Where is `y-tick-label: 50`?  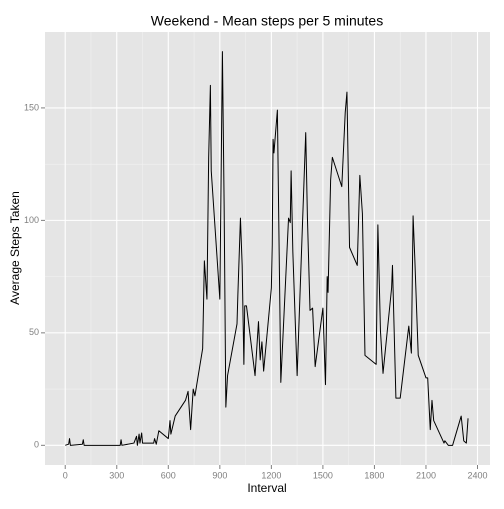 y-tick-label: 50 is located at coordinates (34, 332).